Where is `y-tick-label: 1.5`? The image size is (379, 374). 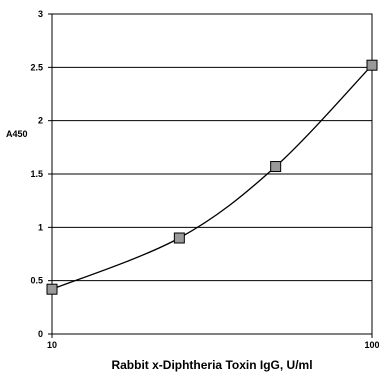 y-tick-label: 1.5 is located at coordinates (36, 174).